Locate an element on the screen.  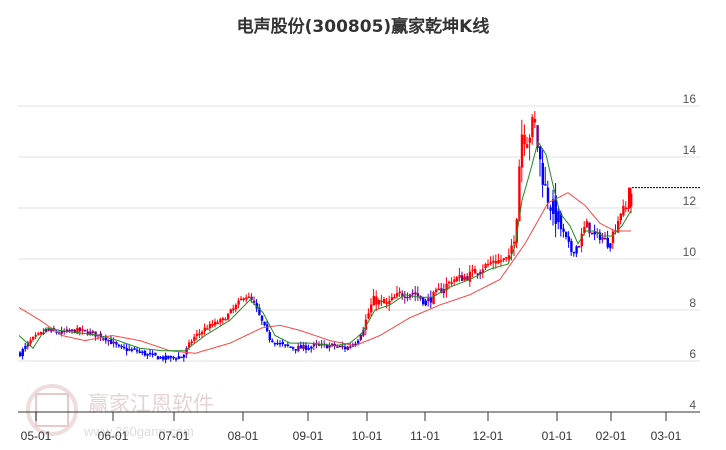
y-tick-label: 16 is located at coordinates (690, 99).